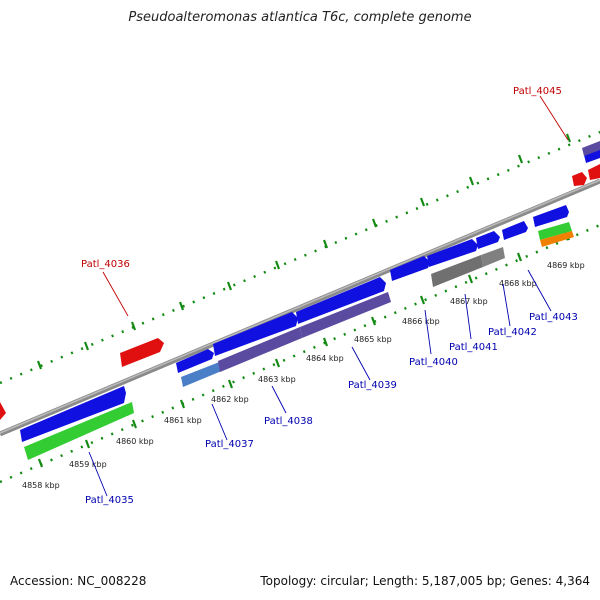  What do you see at coordinates (537, 91) in the screenshot?
I see `gene-label-patl-4045: Patl_4045` at bounding box center [537, 91].